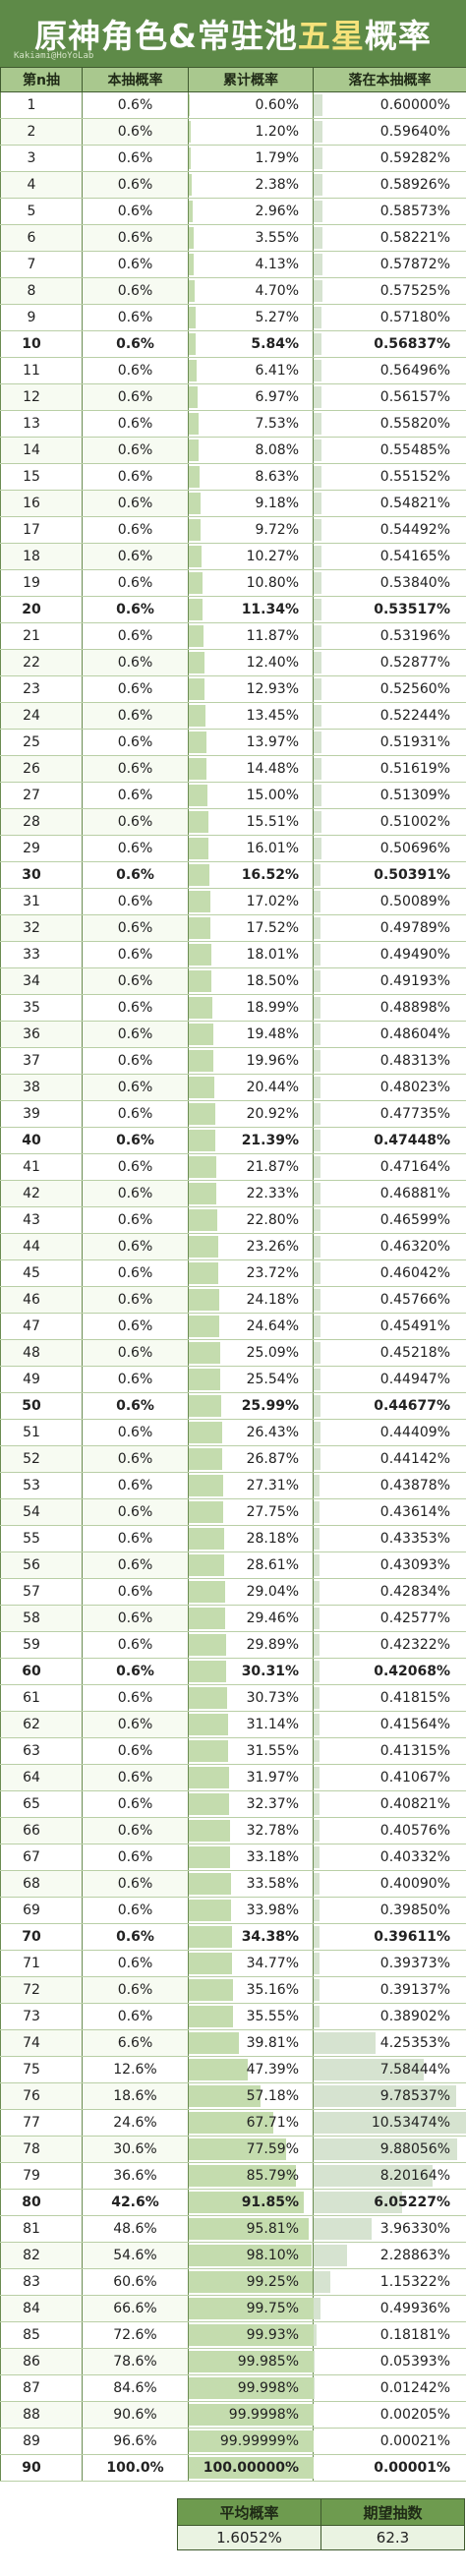 This screenshot has width=466, height=2576. Describe the element at coordinates (412, 609) in the screenshot. I see `conditional-label: 0.53517%` at that location.